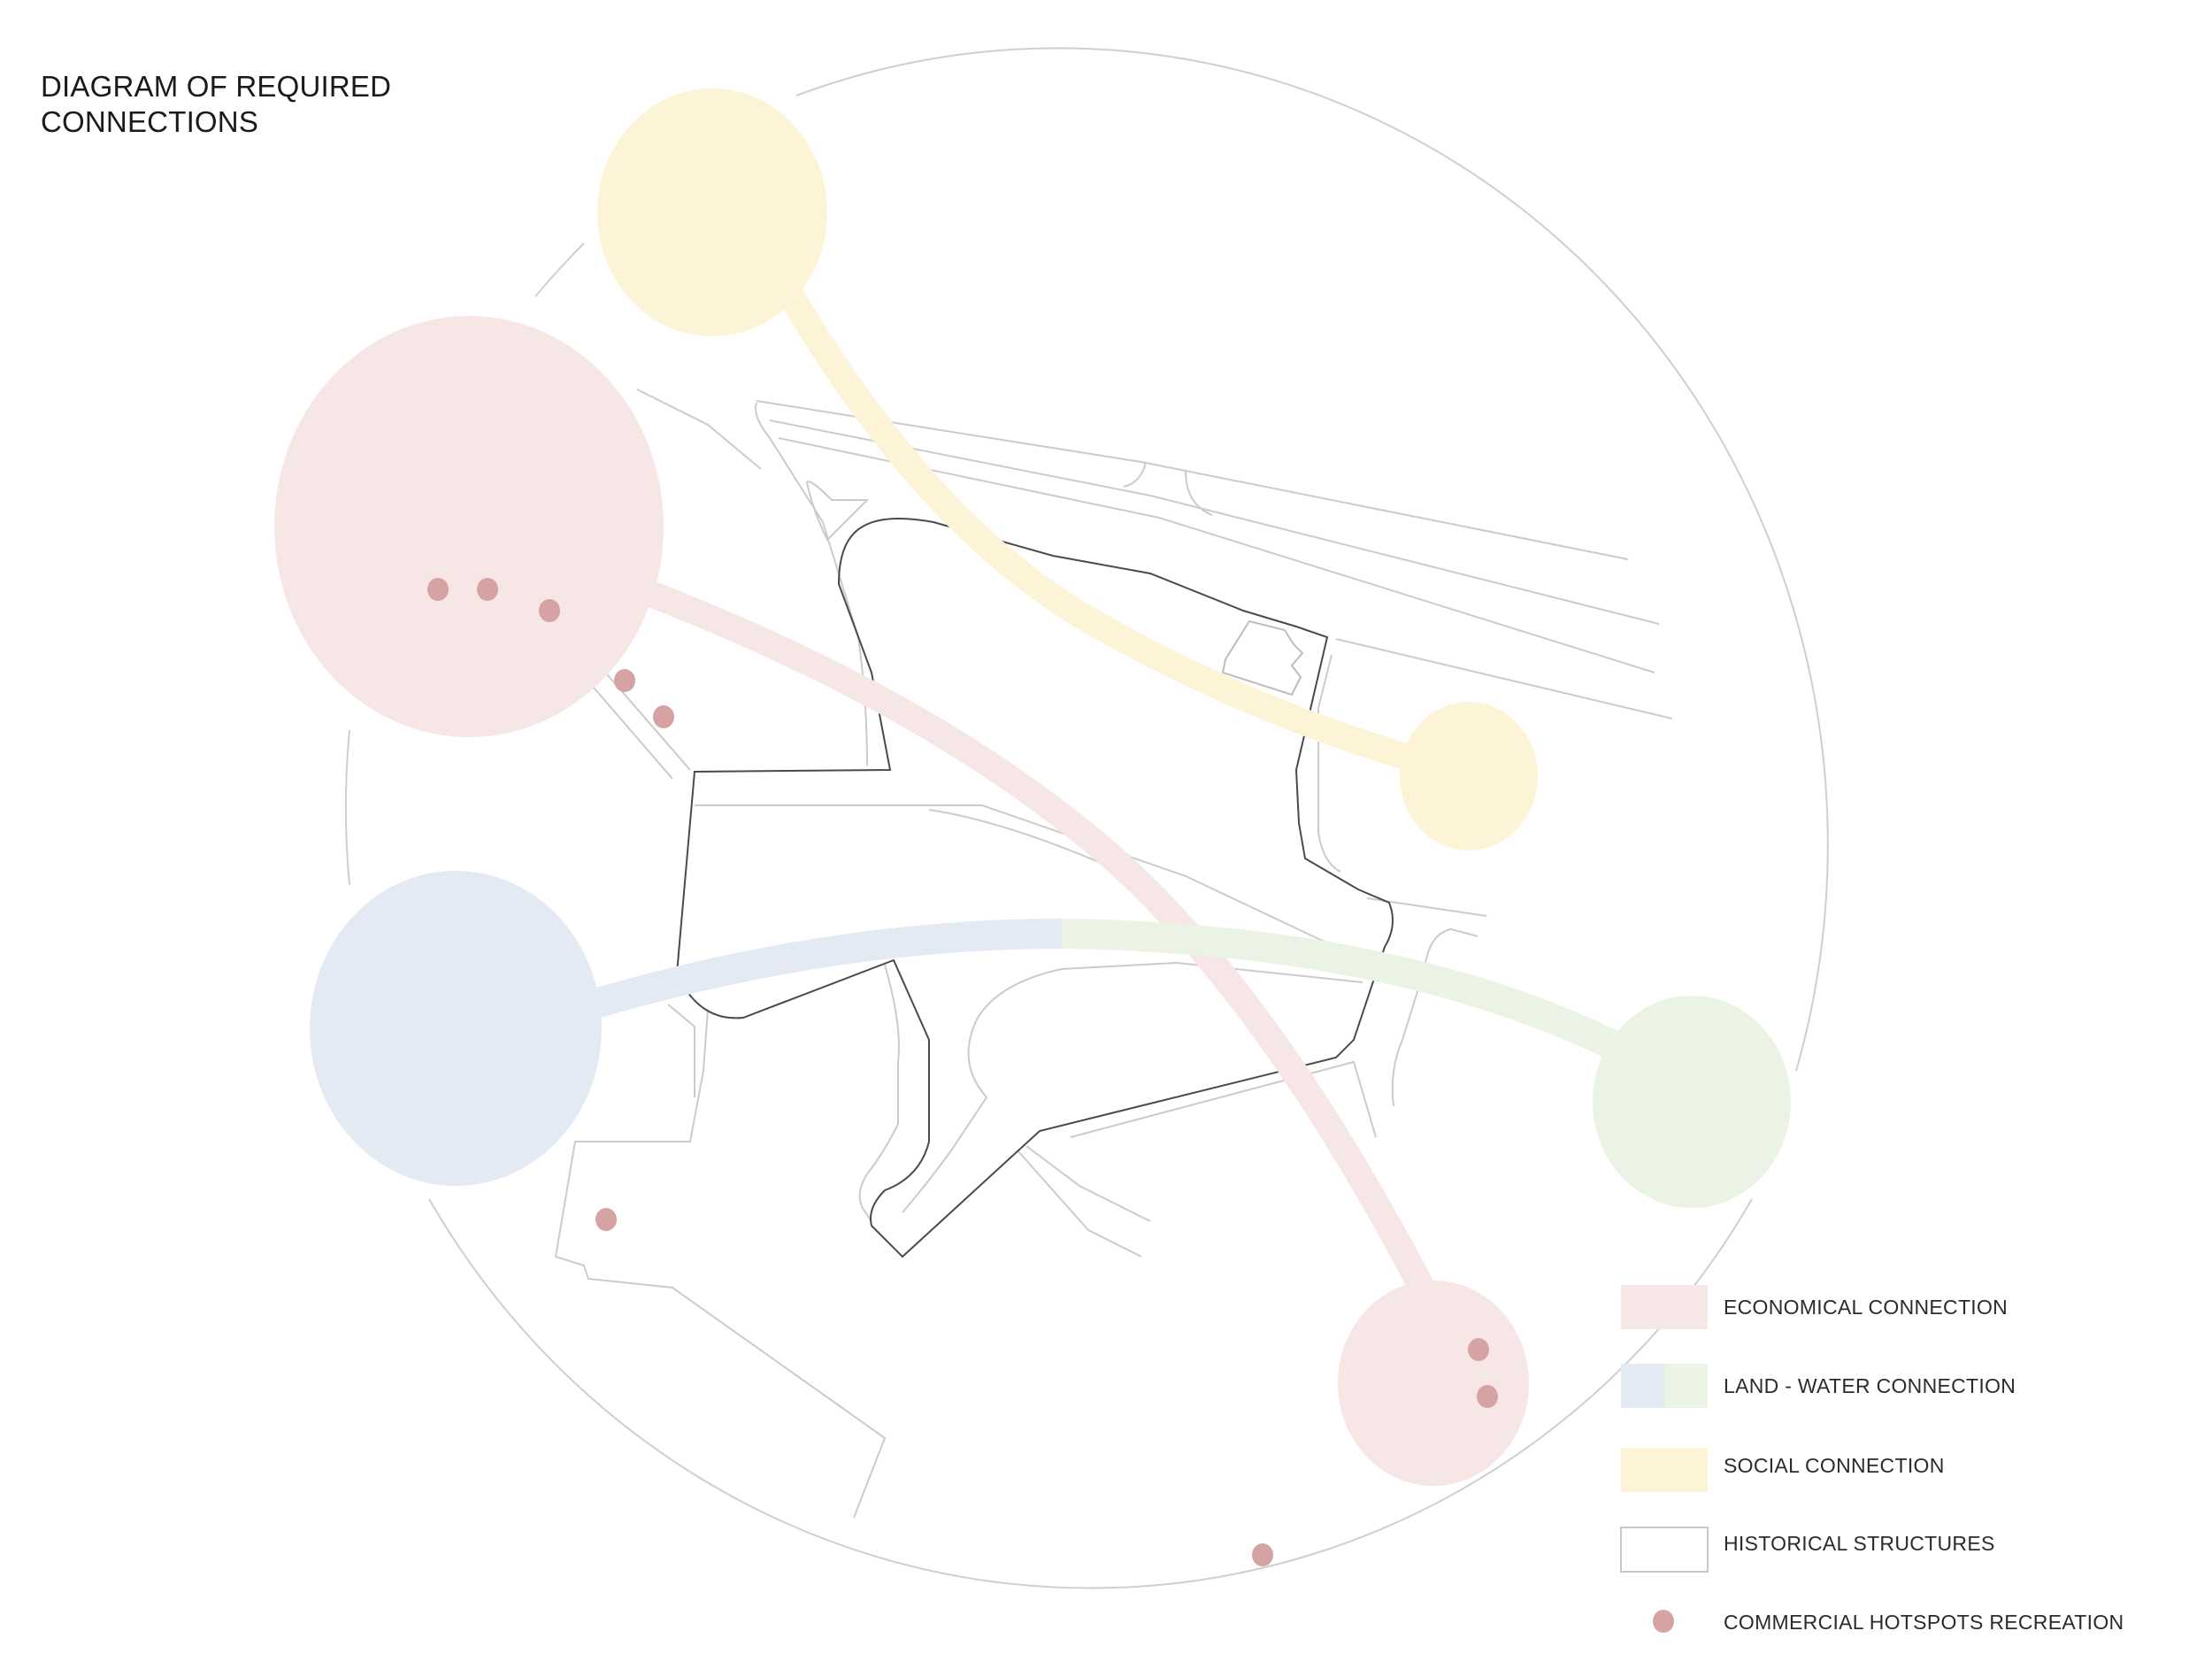 The image size is (2212, 1654). Describe the element at coordinates (1692, 1102) in the screenshot. I see `water-node-right` at that location.